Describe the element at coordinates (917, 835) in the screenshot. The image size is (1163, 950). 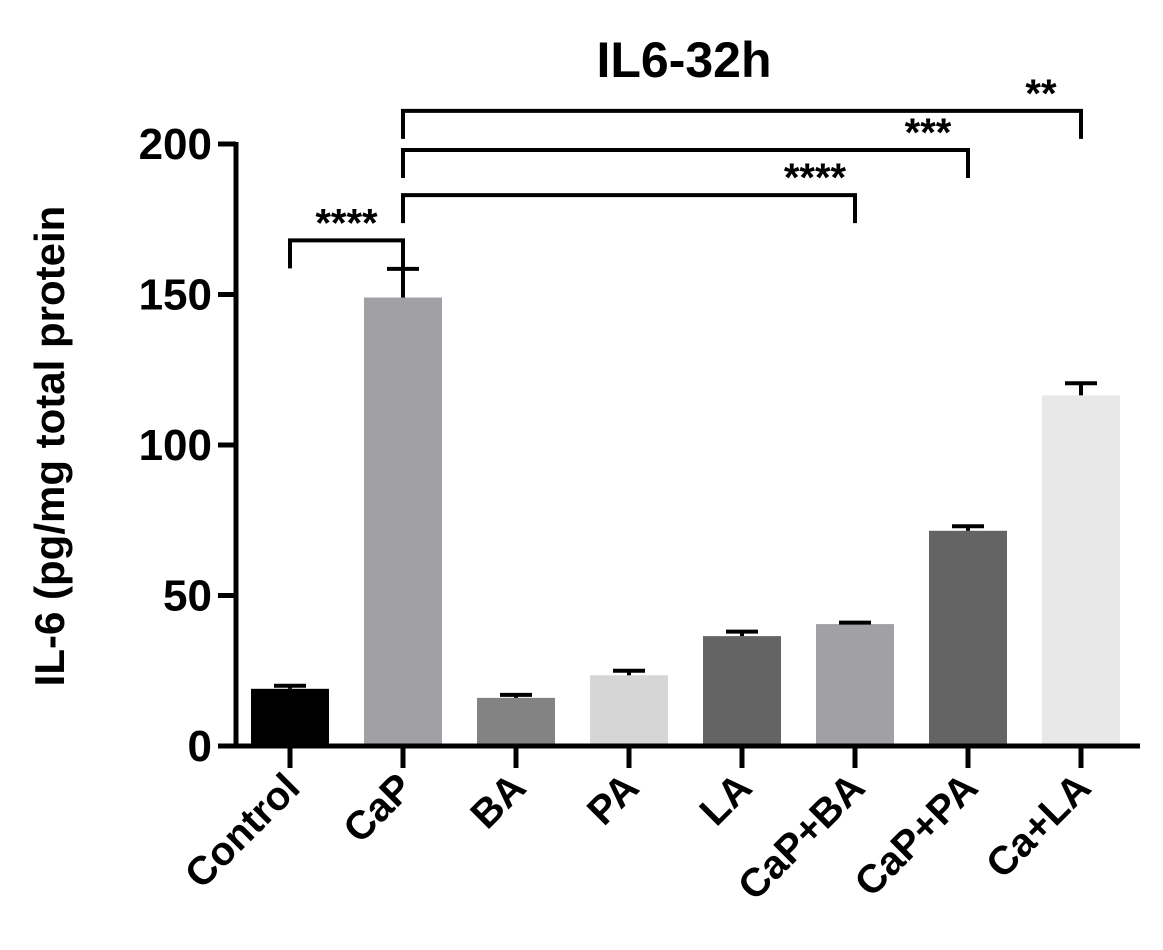
I see `x-tick-label: CaP+PA` at that location.